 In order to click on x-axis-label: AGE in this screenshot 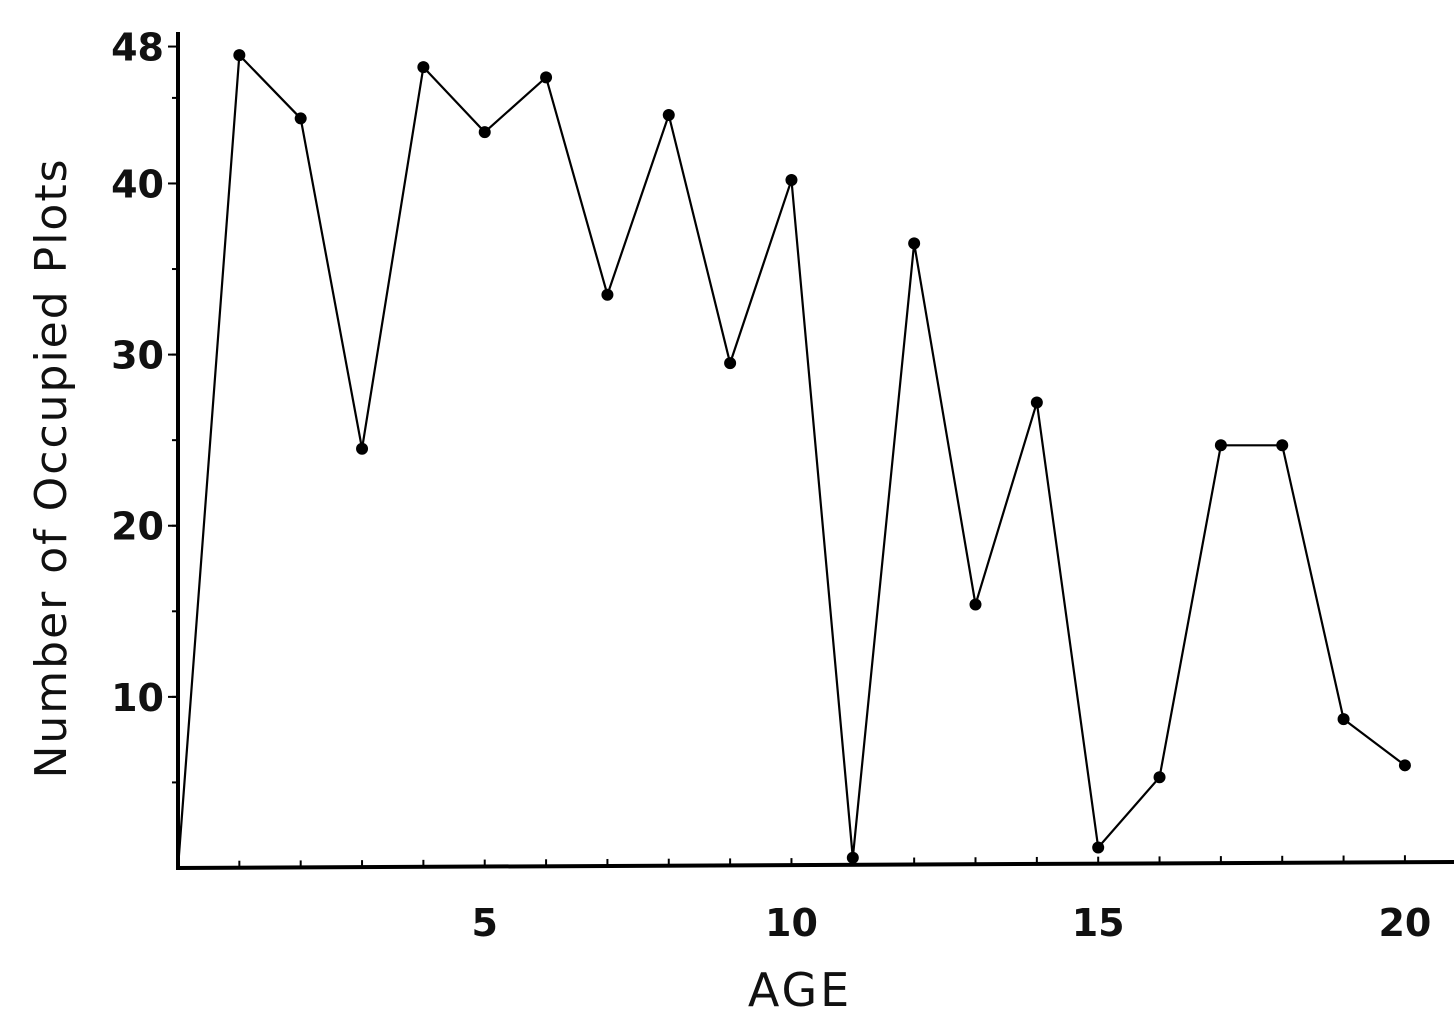, I will do `click(800, 990)`.